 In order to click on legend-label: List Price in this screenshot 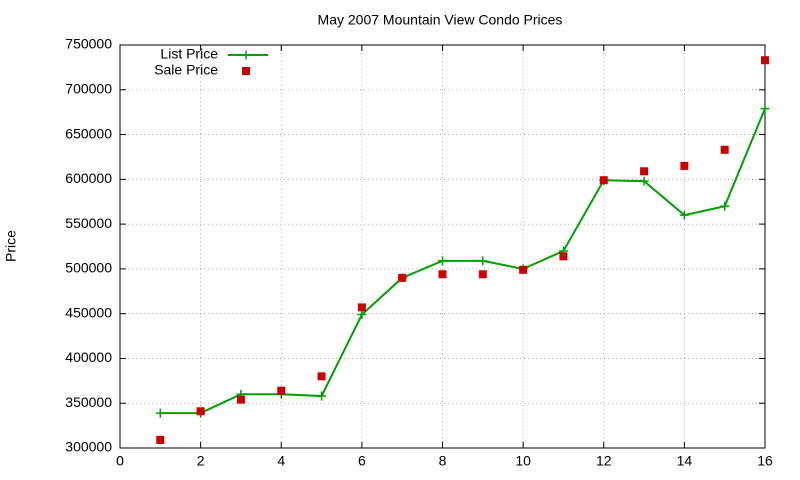, I will do `click(189, 54)`.